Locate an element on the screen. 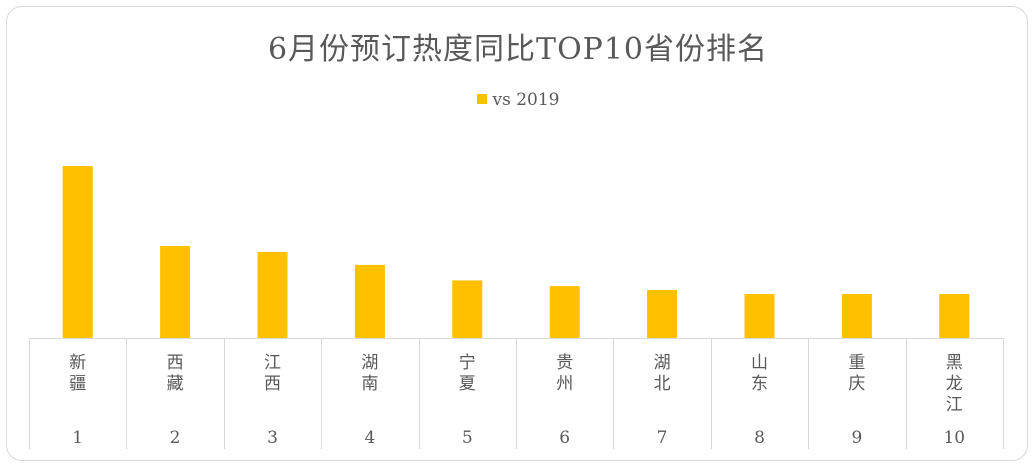  chart-title: 6月份预订热度同比TOP10省份排名 is located at coordinates (518, 49).